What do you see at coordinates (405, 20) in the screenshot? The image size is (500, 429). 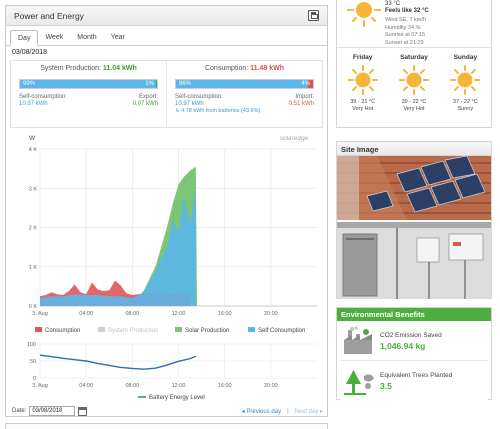 I see `today-wind: Wind SE, 7 km/h` at bounding box center [405, 20].